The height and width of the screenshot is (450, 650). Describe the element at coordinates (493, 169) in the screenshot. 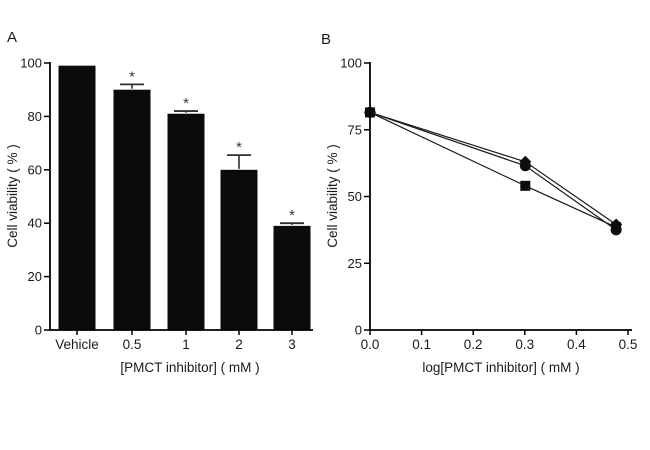

I see `square-series-line` at that location.